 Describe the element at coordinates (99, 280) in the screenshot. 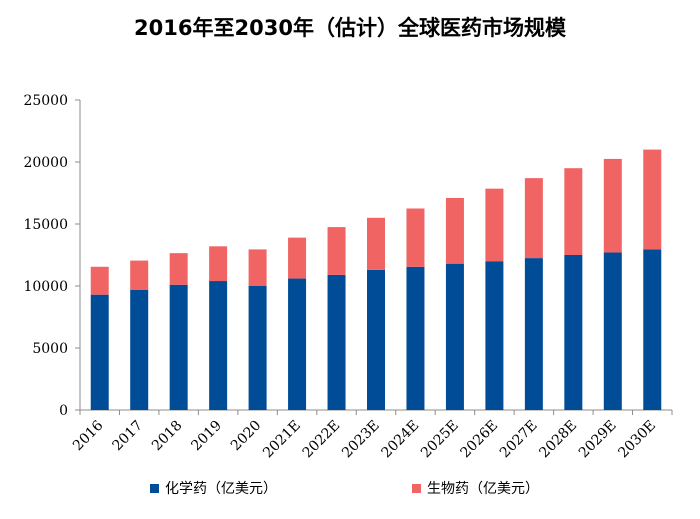

I see `bar-biologic-2016` at that location.